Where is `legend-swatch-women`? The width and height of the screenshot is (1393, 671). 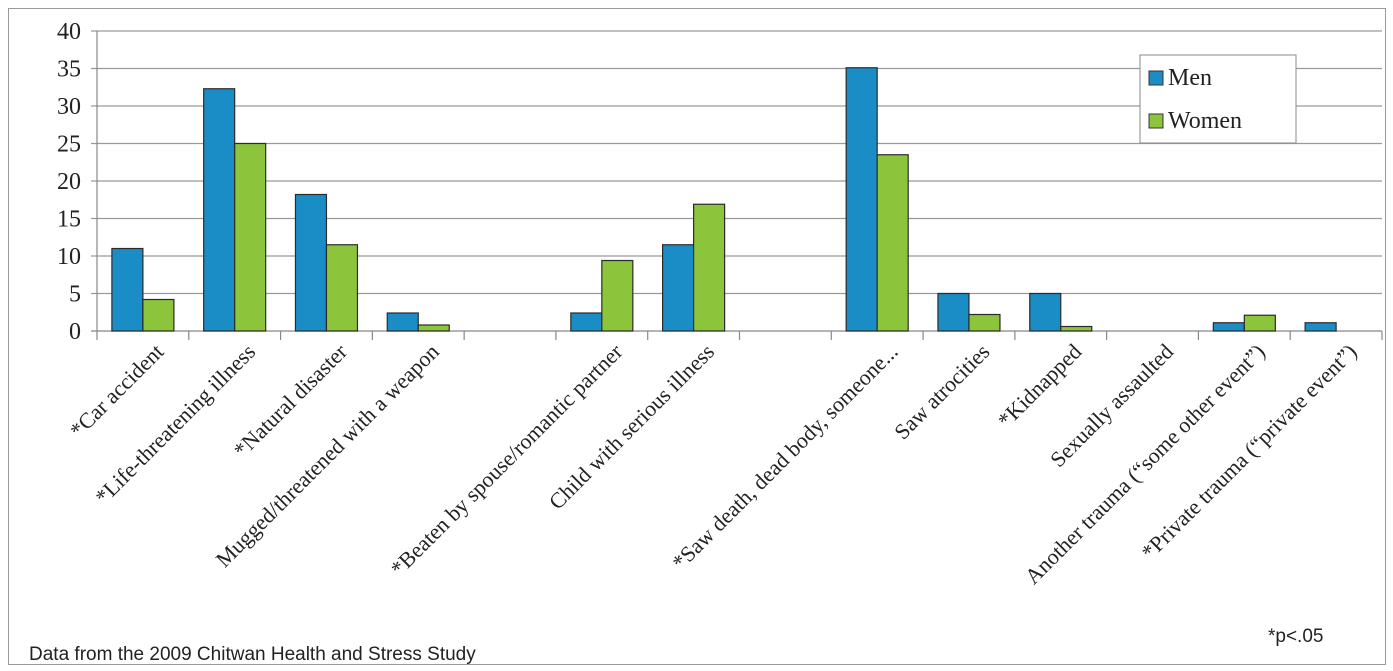
legend-swatch-women is located at coordinates (1156, 121).